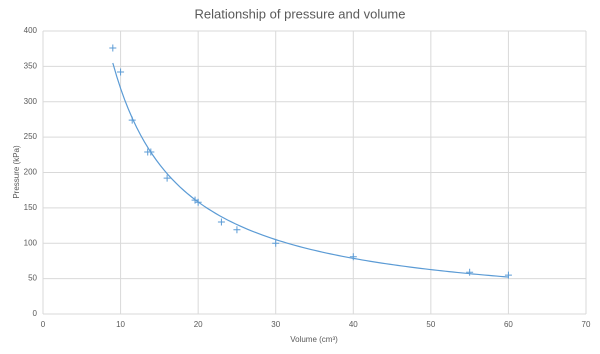  Describe the element at coordinates (43, 324) in the screenshot. I see `x-tick-label: 0` at that location.